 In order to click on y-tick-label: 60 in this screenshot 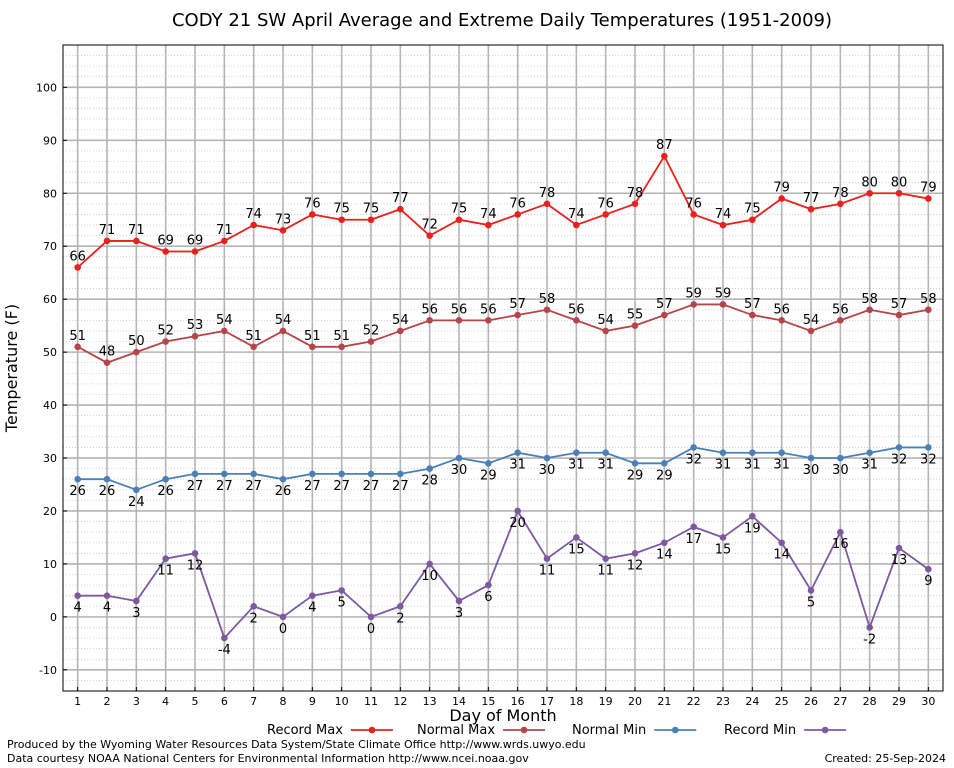, I will do `click(50, 299)`.